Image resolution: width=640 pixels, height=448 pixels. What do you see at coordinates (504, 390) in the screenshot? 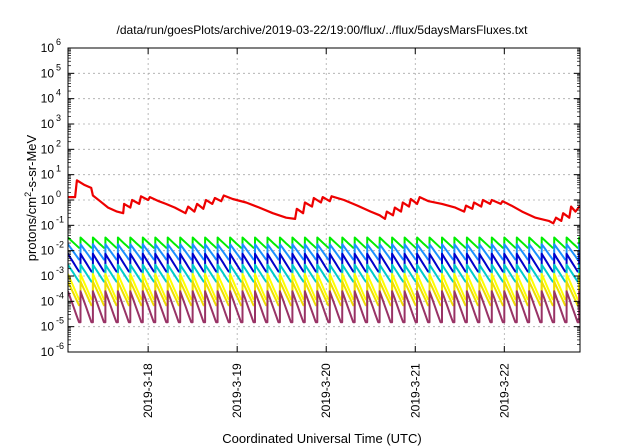
I see `x-tick-label: 2019-3-22` at bounding box center [504, 390].